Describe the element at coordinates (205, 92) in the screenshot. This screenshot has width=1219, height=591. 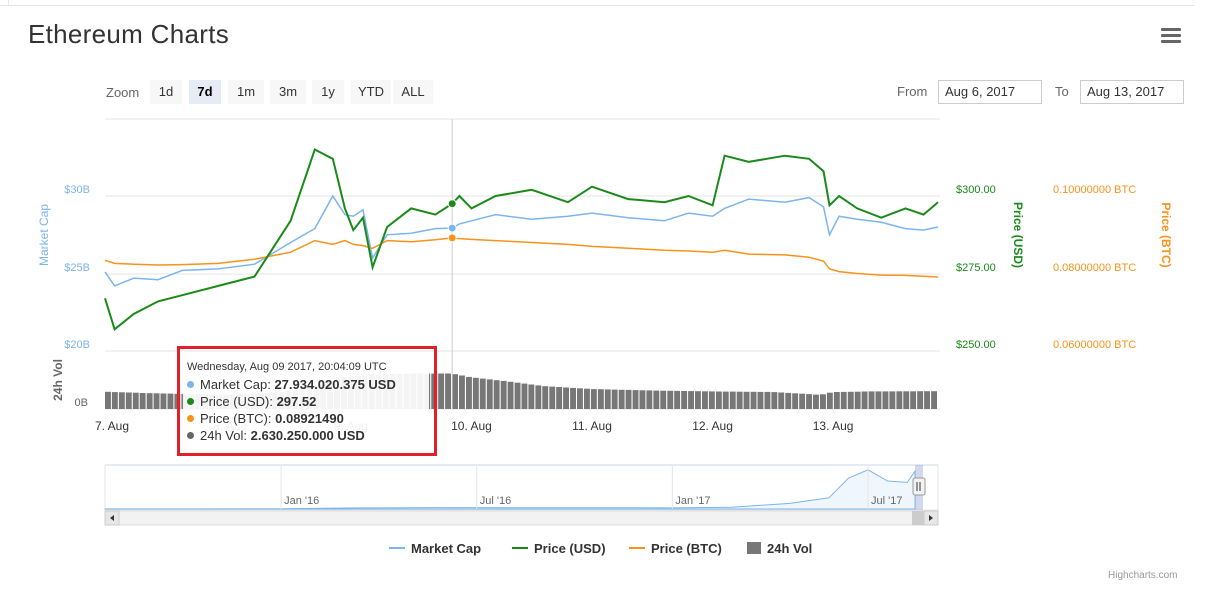
I see `zoom-button-7d: 7d` at that location.